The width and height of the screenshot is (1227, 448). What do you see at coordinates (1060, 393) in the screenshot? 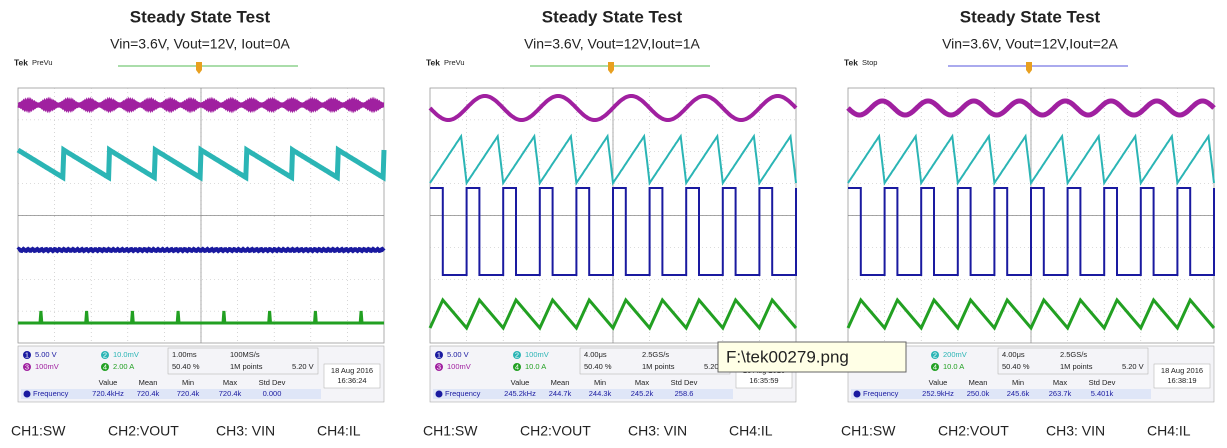
I see `measure-value: 263.7k` at bounding box center [1060, 393].